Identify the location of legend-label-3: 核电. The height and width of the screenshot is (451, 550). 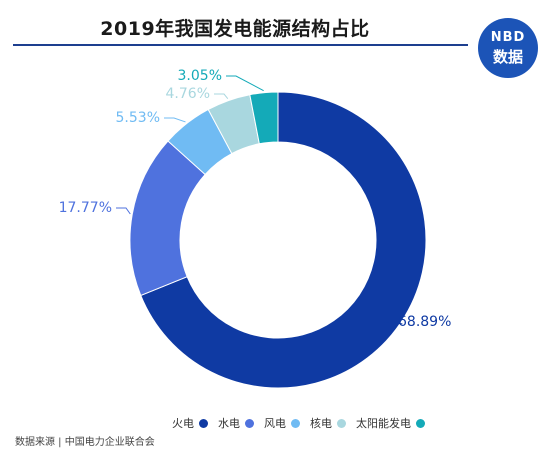
(321, 423).